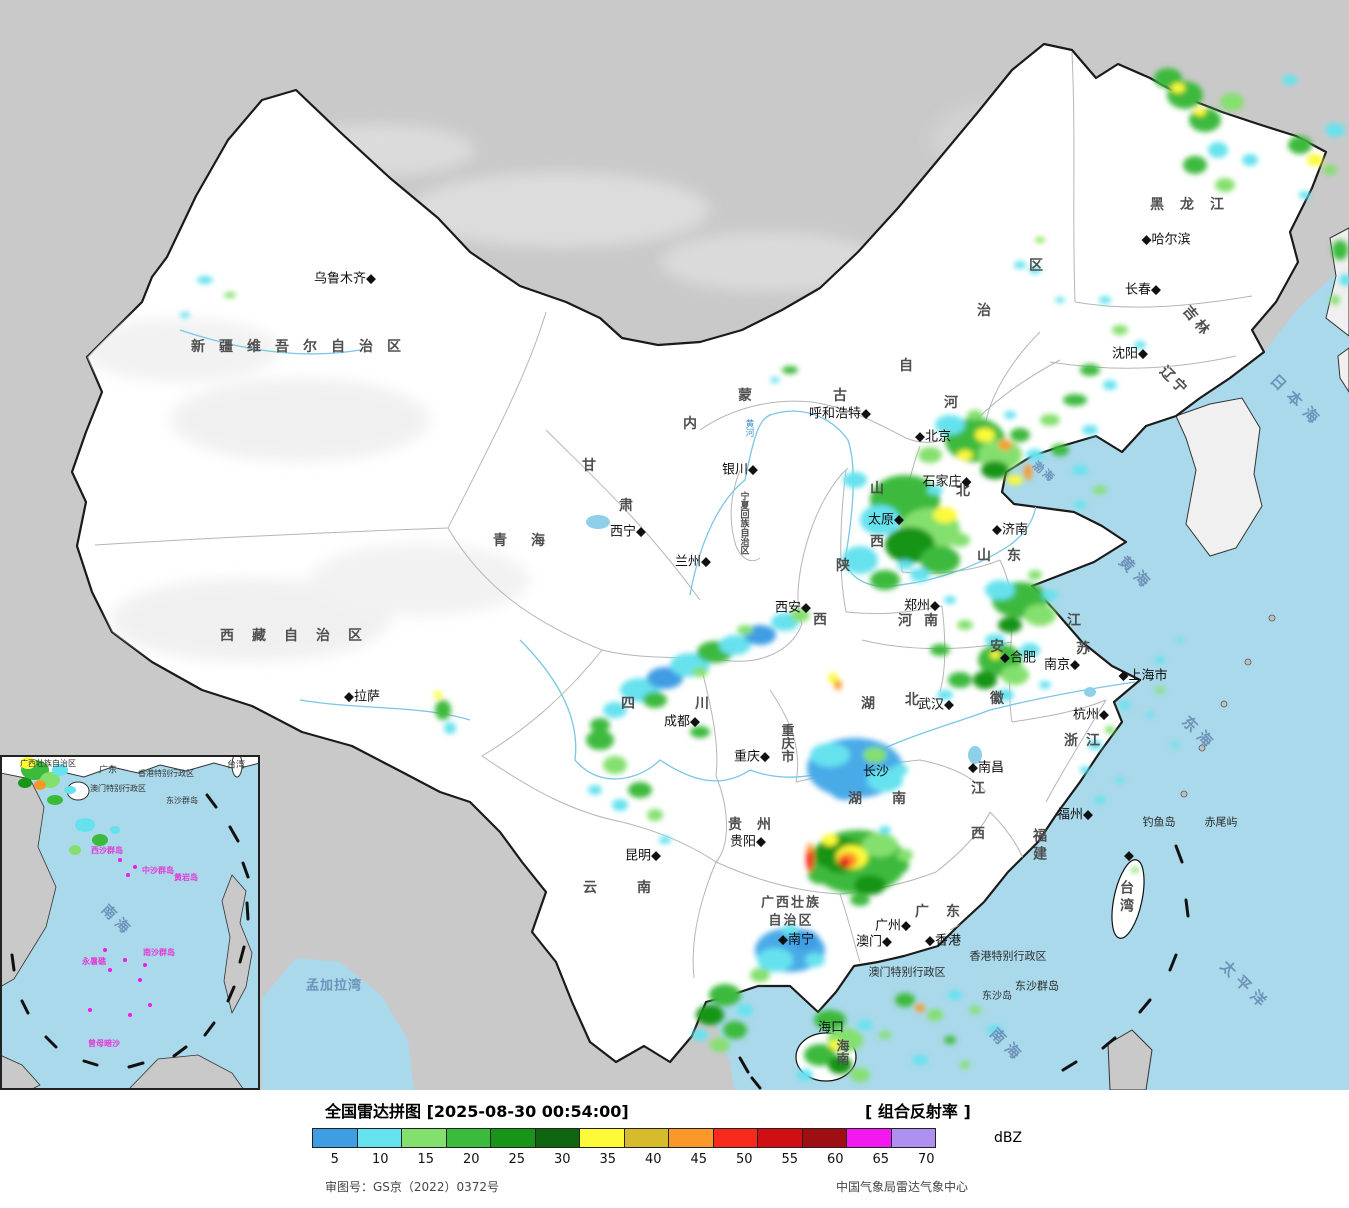  Describe the element at coordinates (471, 1159) in the screenshot. I see `scale-tick: 20` at that location.